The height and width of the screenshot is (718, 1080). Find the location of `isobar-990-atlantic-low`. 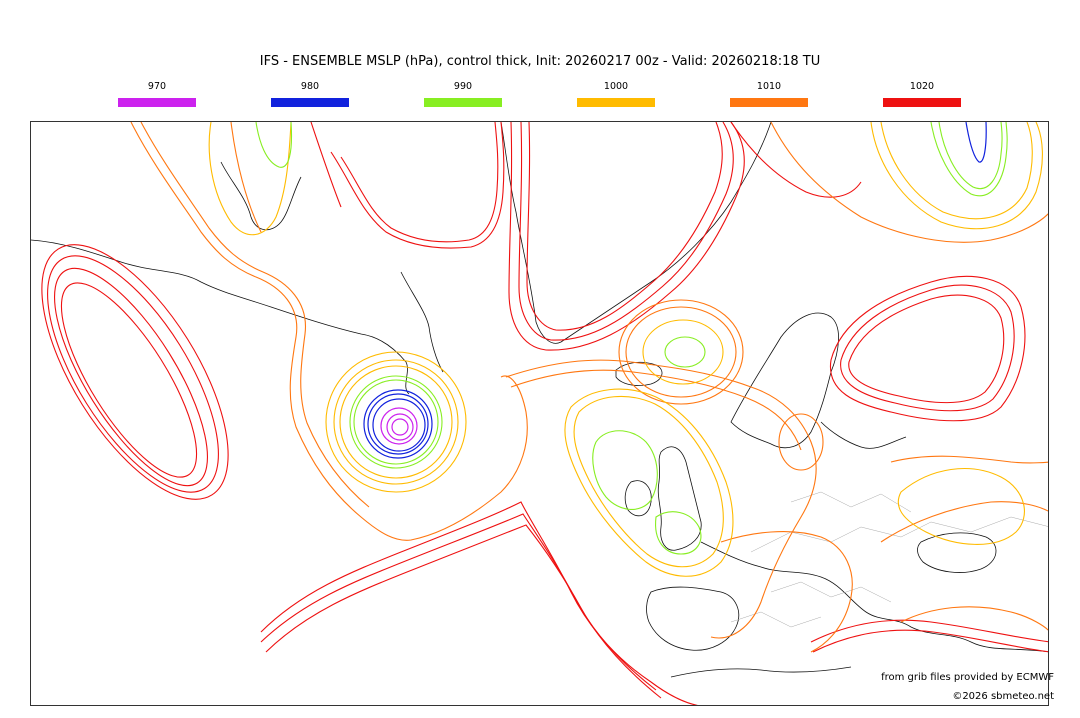

isobar-990-atlantic-low is located at coordinates (396, 422).